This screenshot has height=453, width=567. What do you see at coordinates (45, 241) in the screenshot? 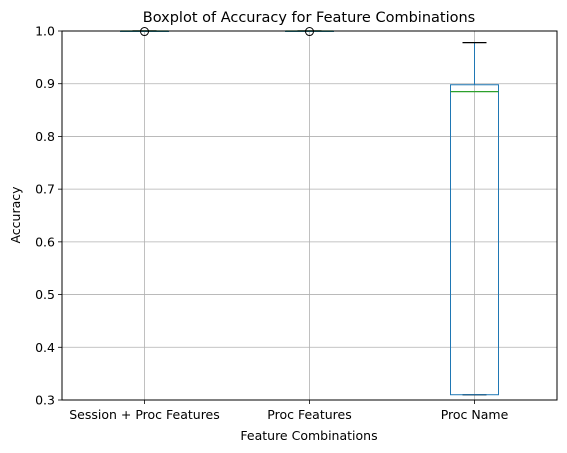
I see `y-tick-label: 0.6` at bounding box center [45, 241].